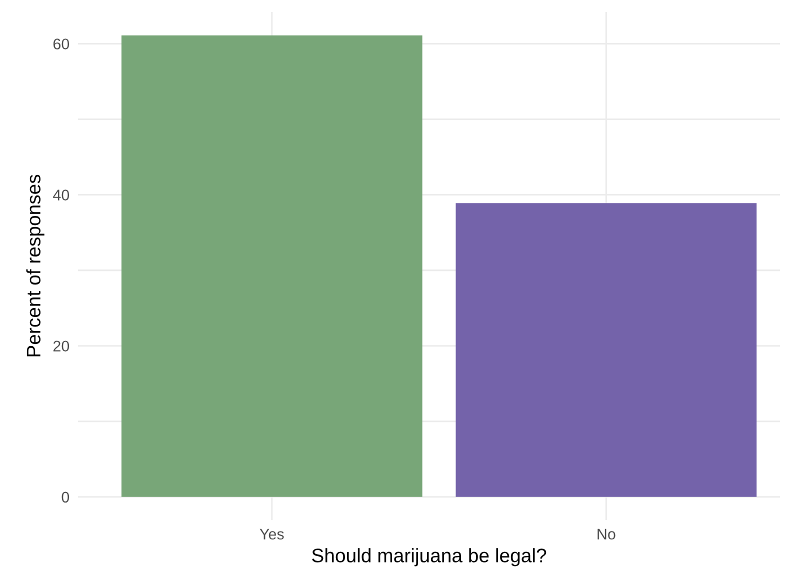 The image size is (794, 573). Describe the element at coordinates (61, 44) in the screenshot. I see `y-tick-label: 60` at that location.